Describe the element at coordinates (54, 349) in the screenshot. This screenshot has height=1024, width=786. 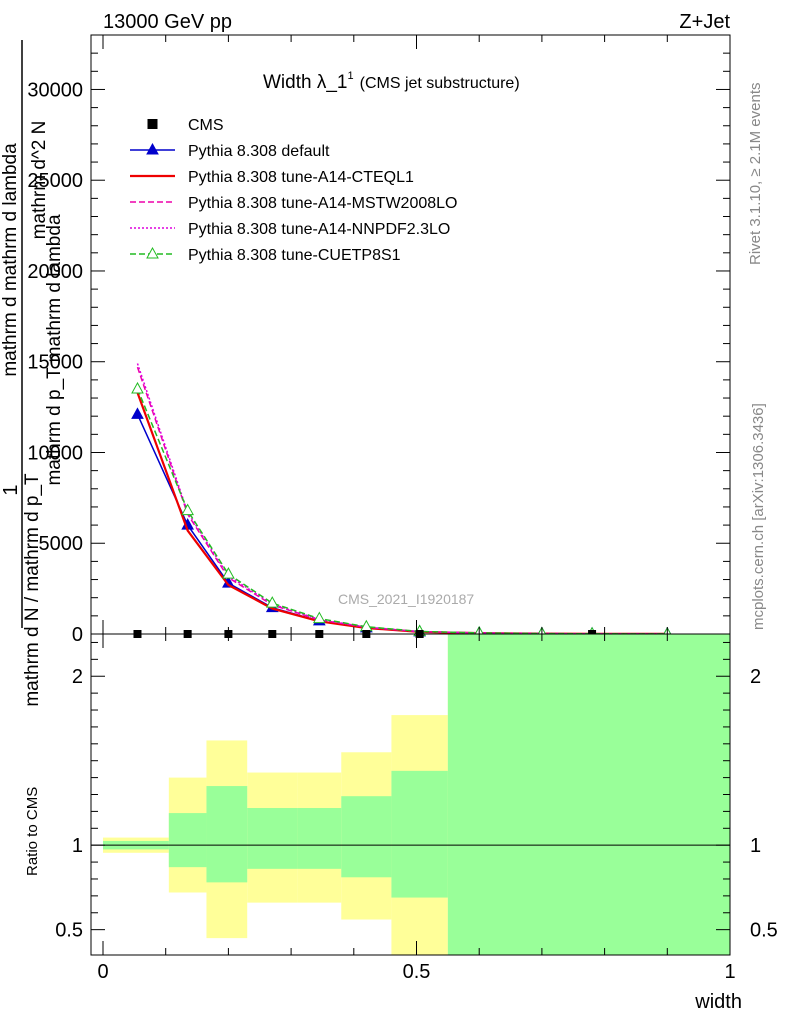
I see `y-label-line: mathrm d p_T mathrm d lambda` at that location.